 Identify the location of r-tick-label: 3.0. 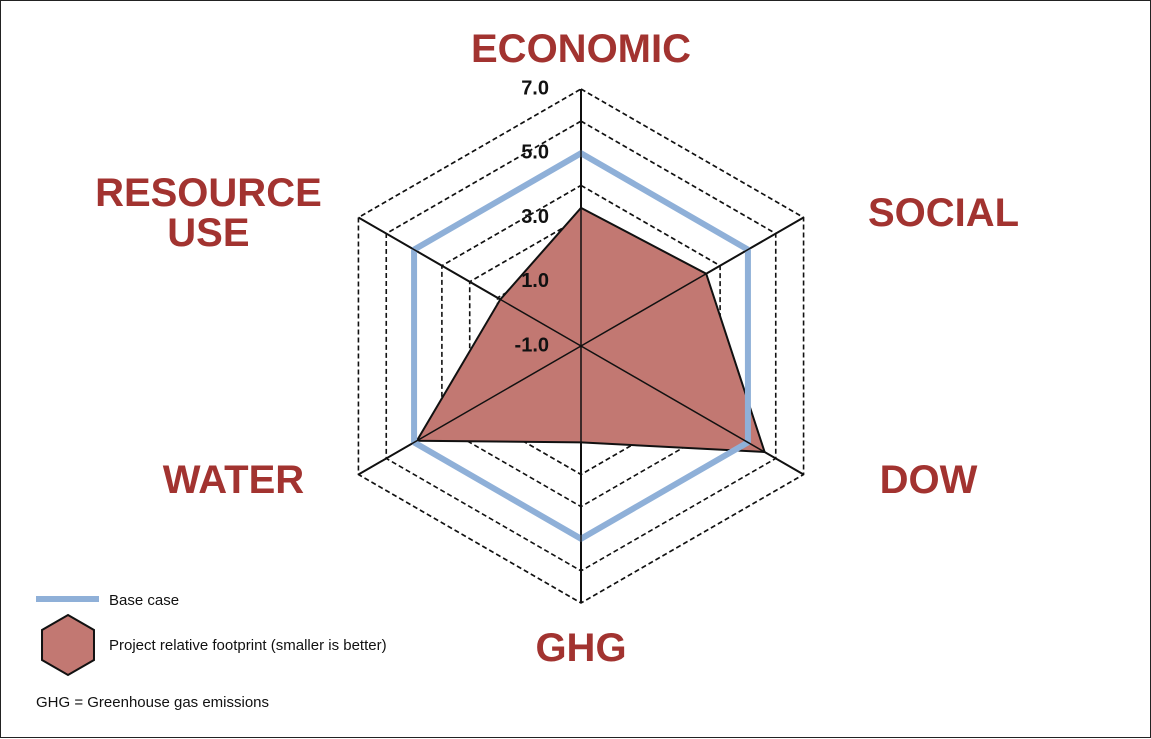
(535, 217).